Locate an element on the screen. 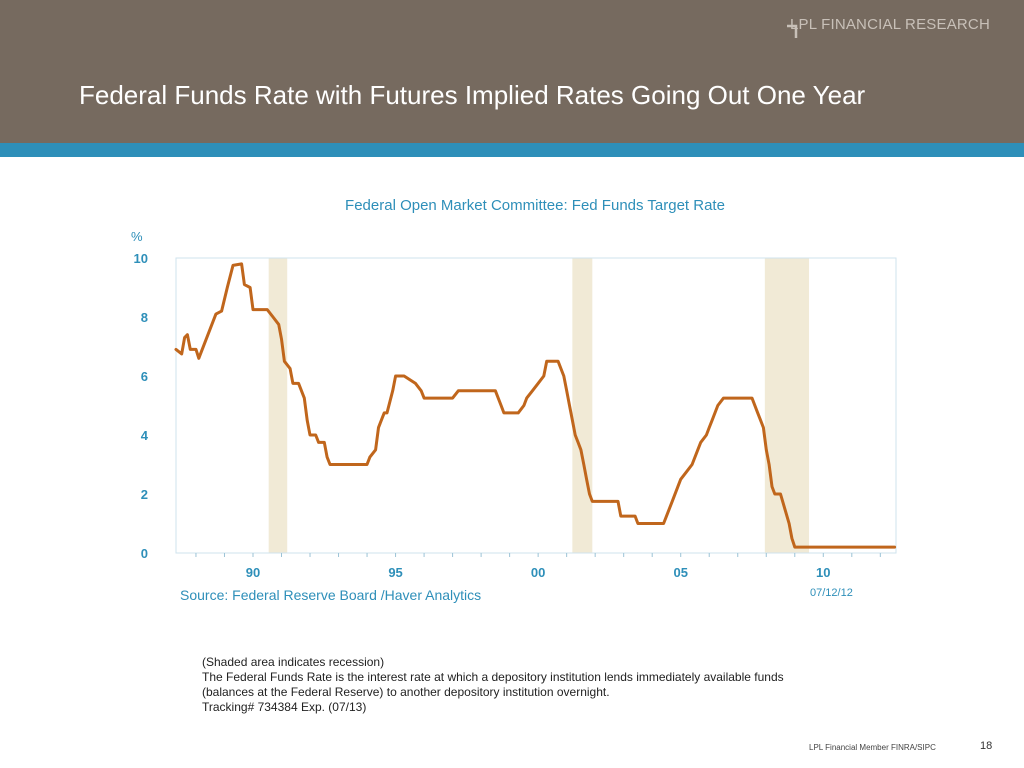 The width and height of the screenshot is (1024, 768). brand-bracket-icon is located at coordinates (792, 31).